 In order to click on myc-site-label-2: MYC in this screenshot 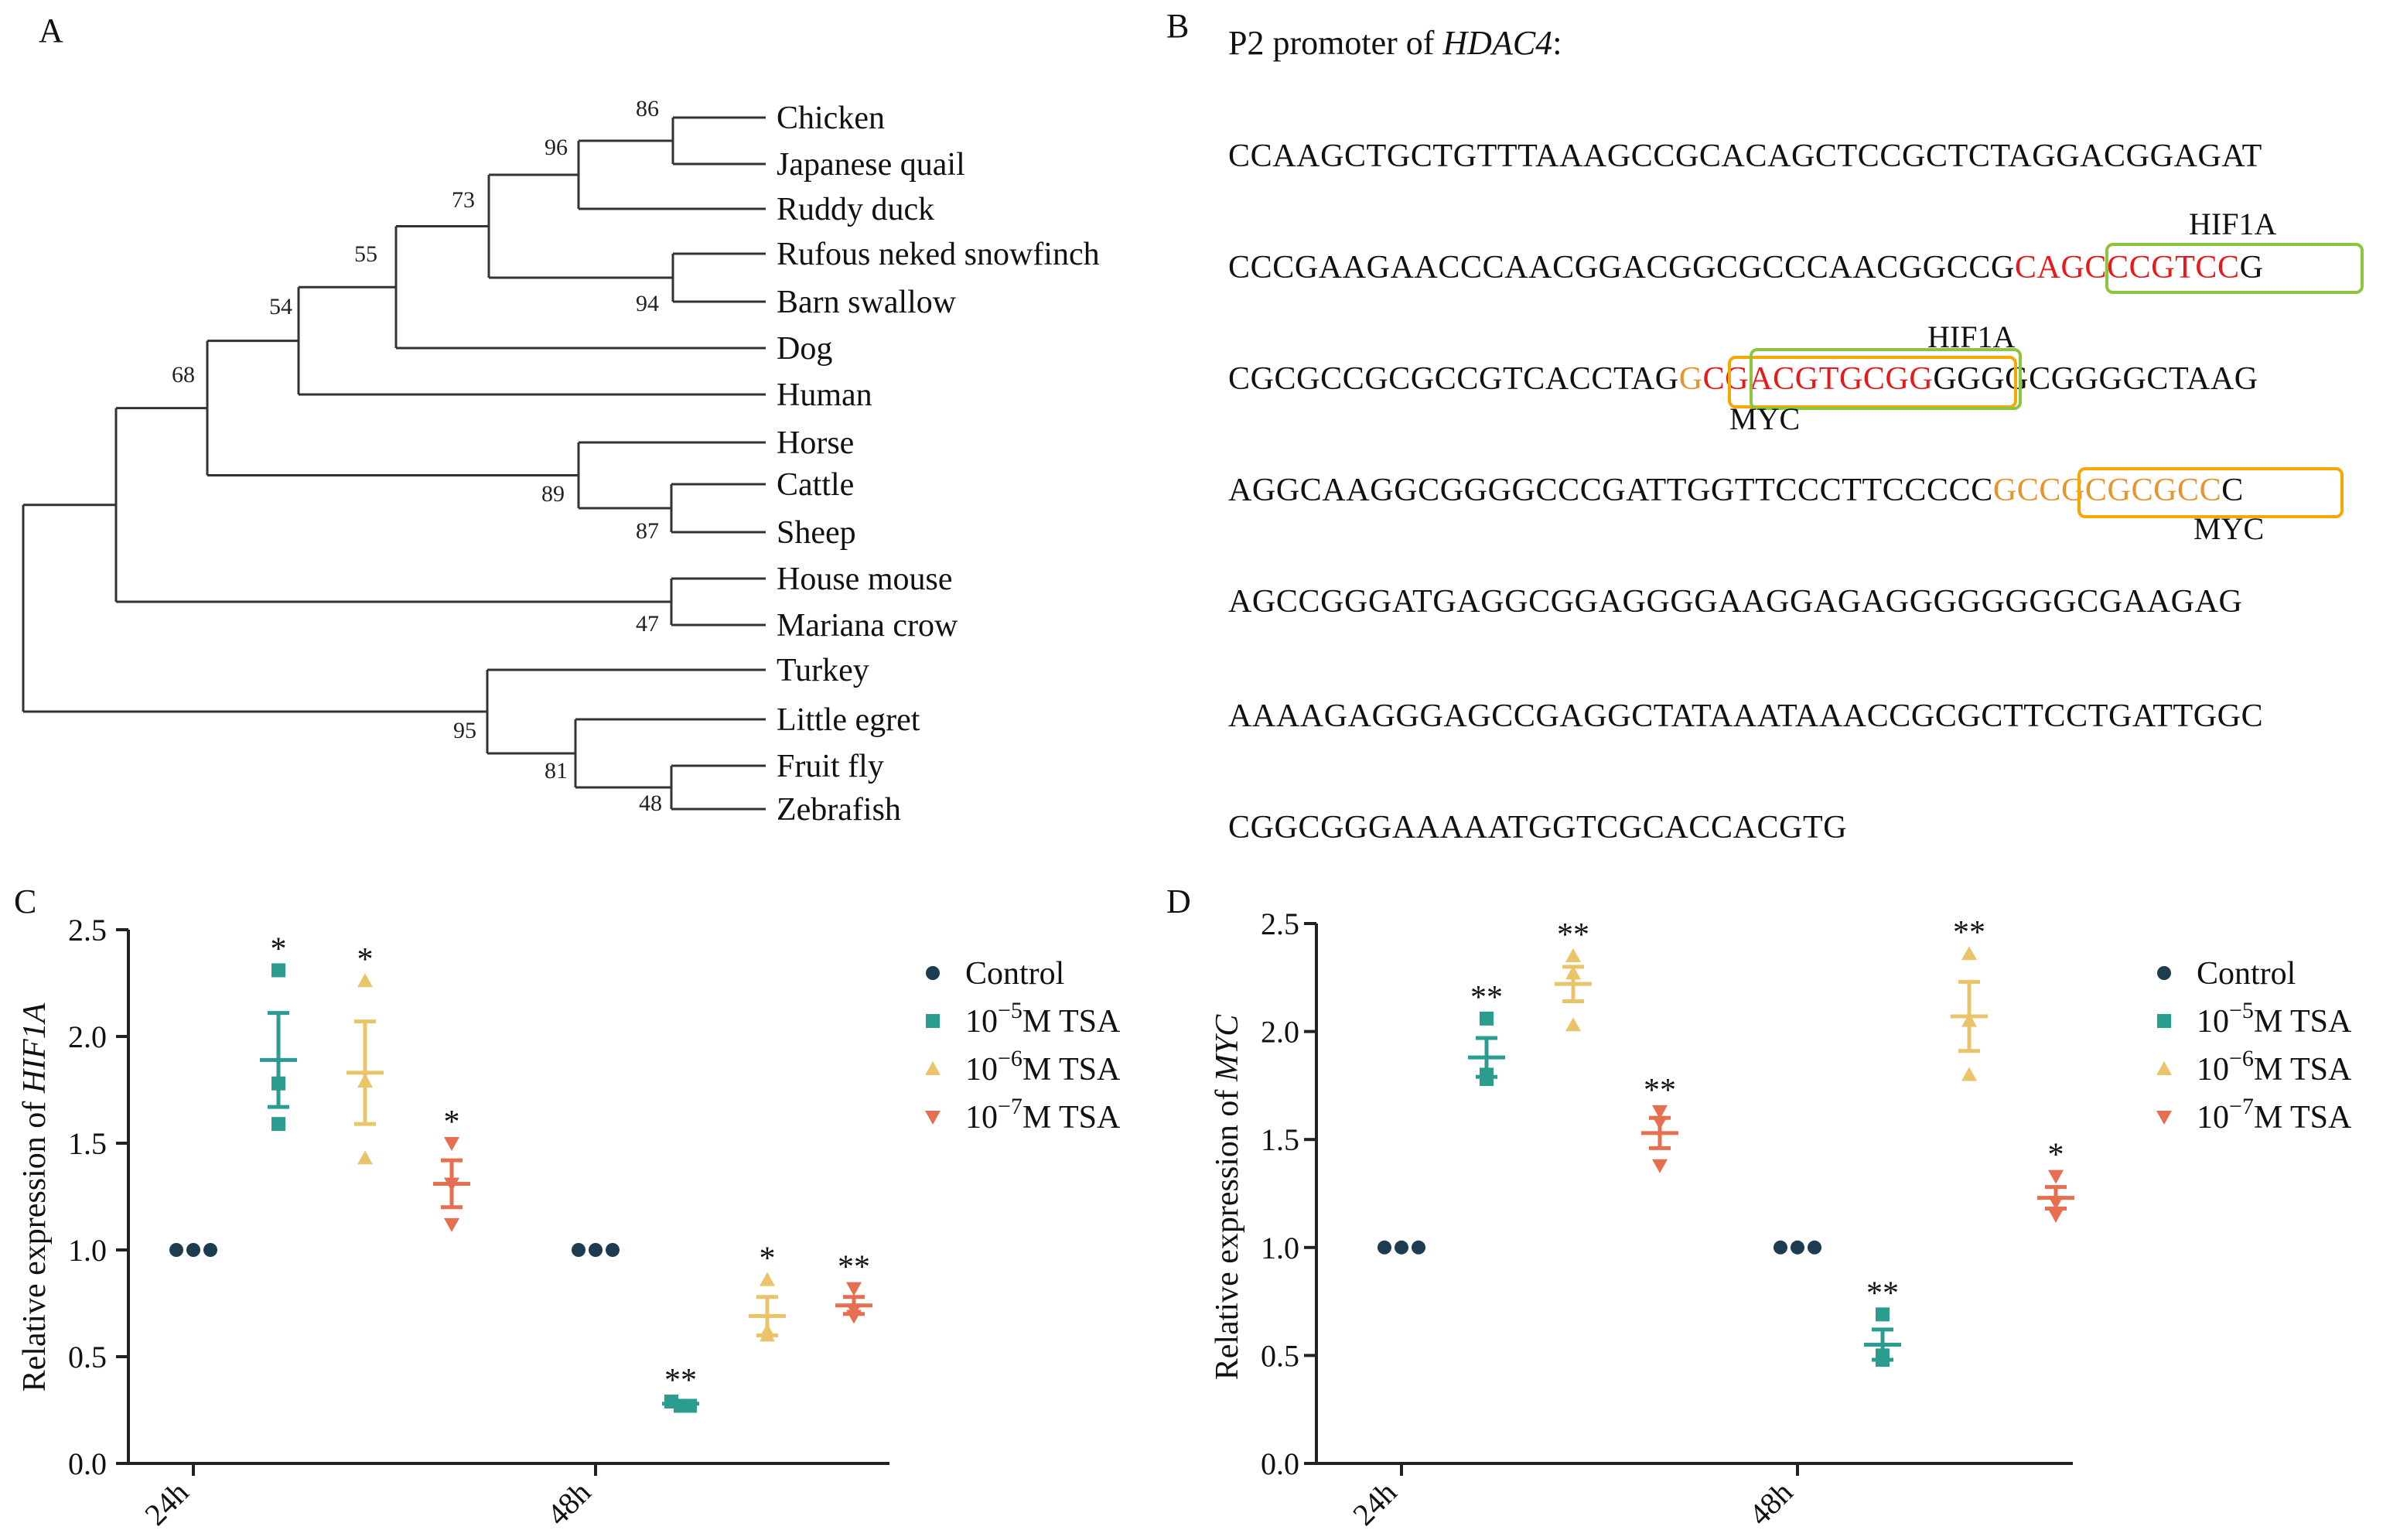, I will do `click(2229, 529)`.